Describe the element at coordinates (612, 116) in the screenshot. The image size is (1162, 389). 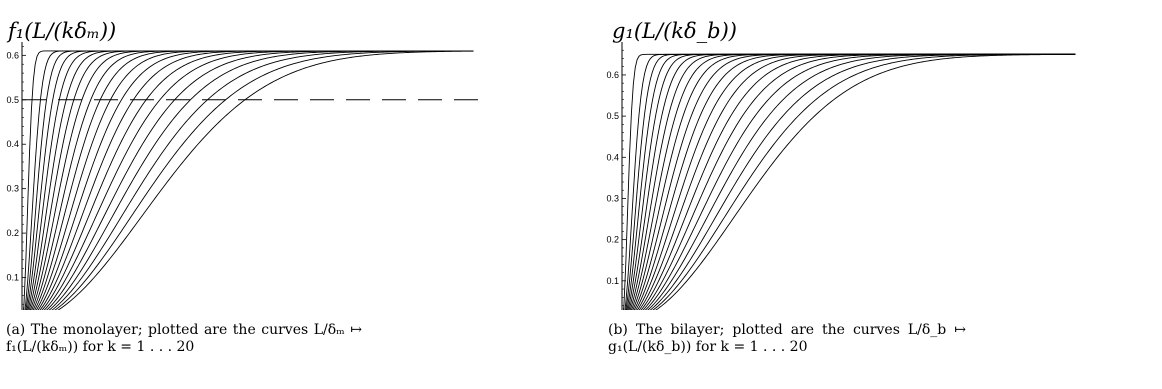
I see `bilayer-y-tick-label: 0.5` at that location.